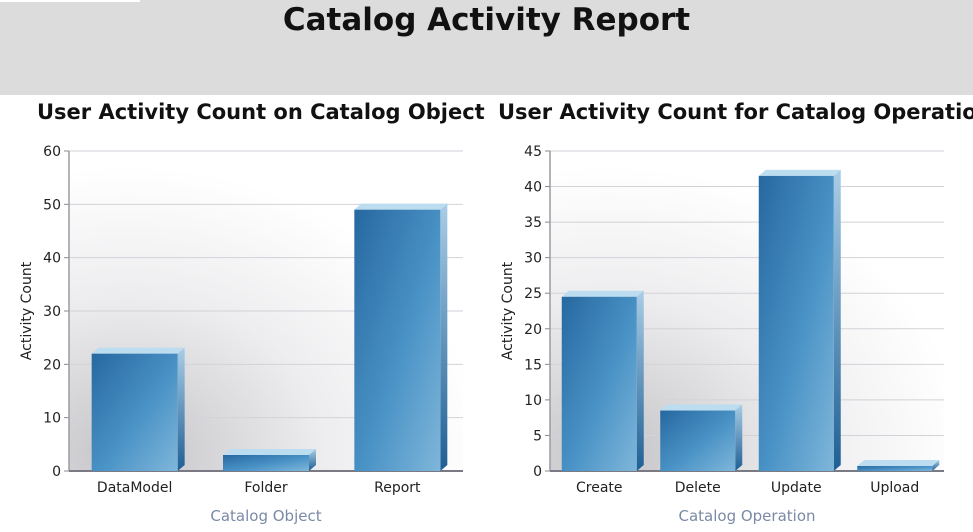  I want to click on bar-folder, so click(269, 460).